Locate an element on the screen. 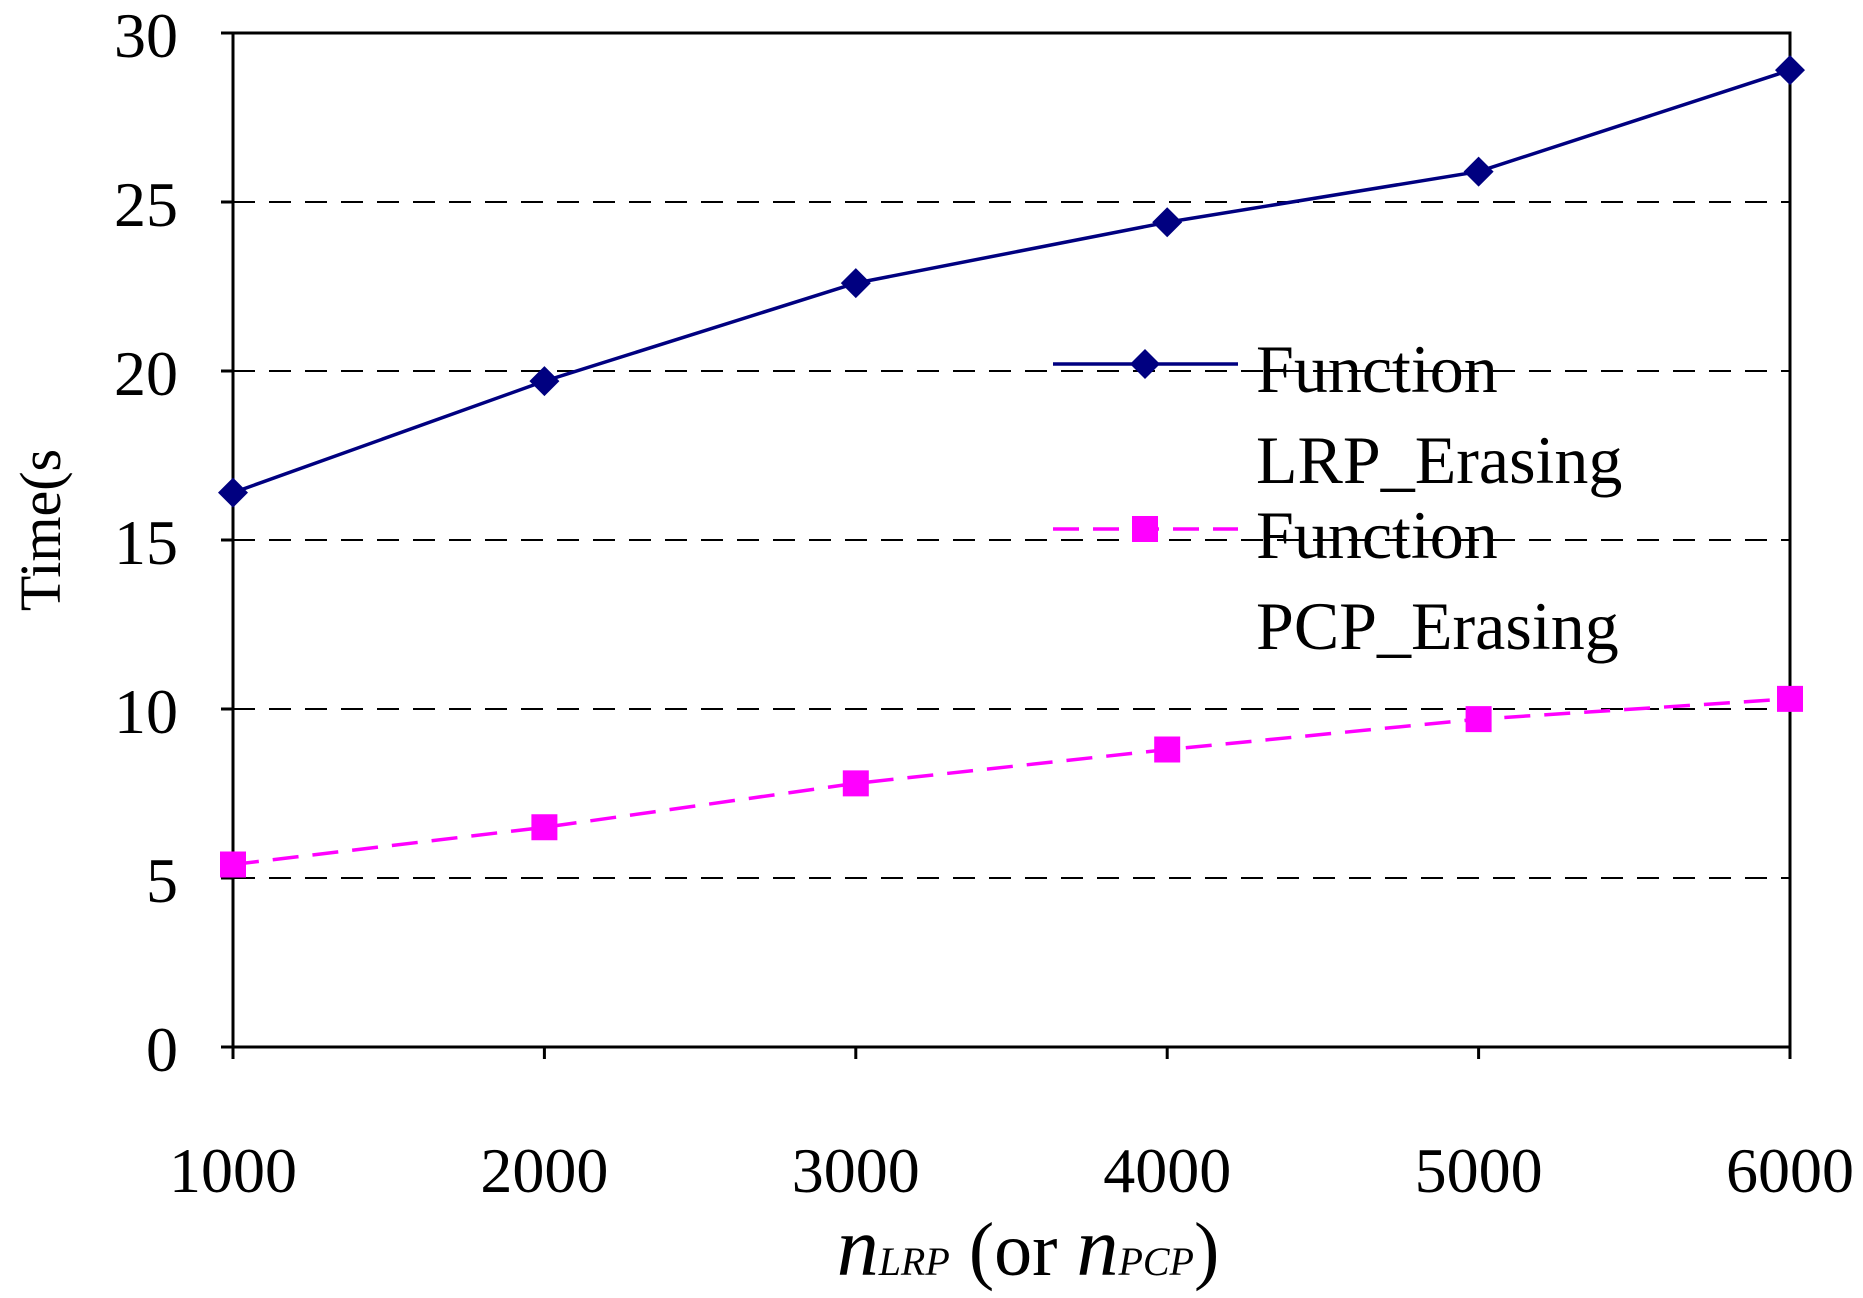  x-axis-close-paren: ) is located at coordinates (1206, 1250).